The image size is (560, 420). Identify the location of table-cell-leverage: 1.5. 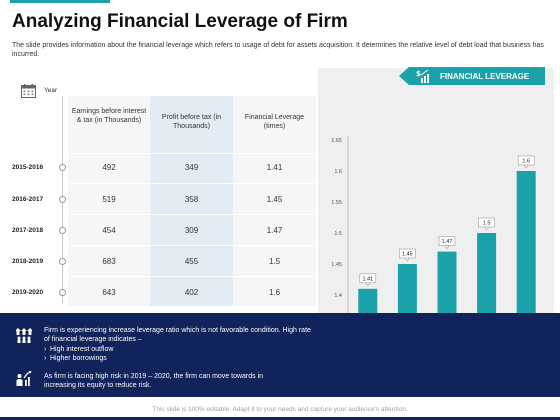
(274, 261).